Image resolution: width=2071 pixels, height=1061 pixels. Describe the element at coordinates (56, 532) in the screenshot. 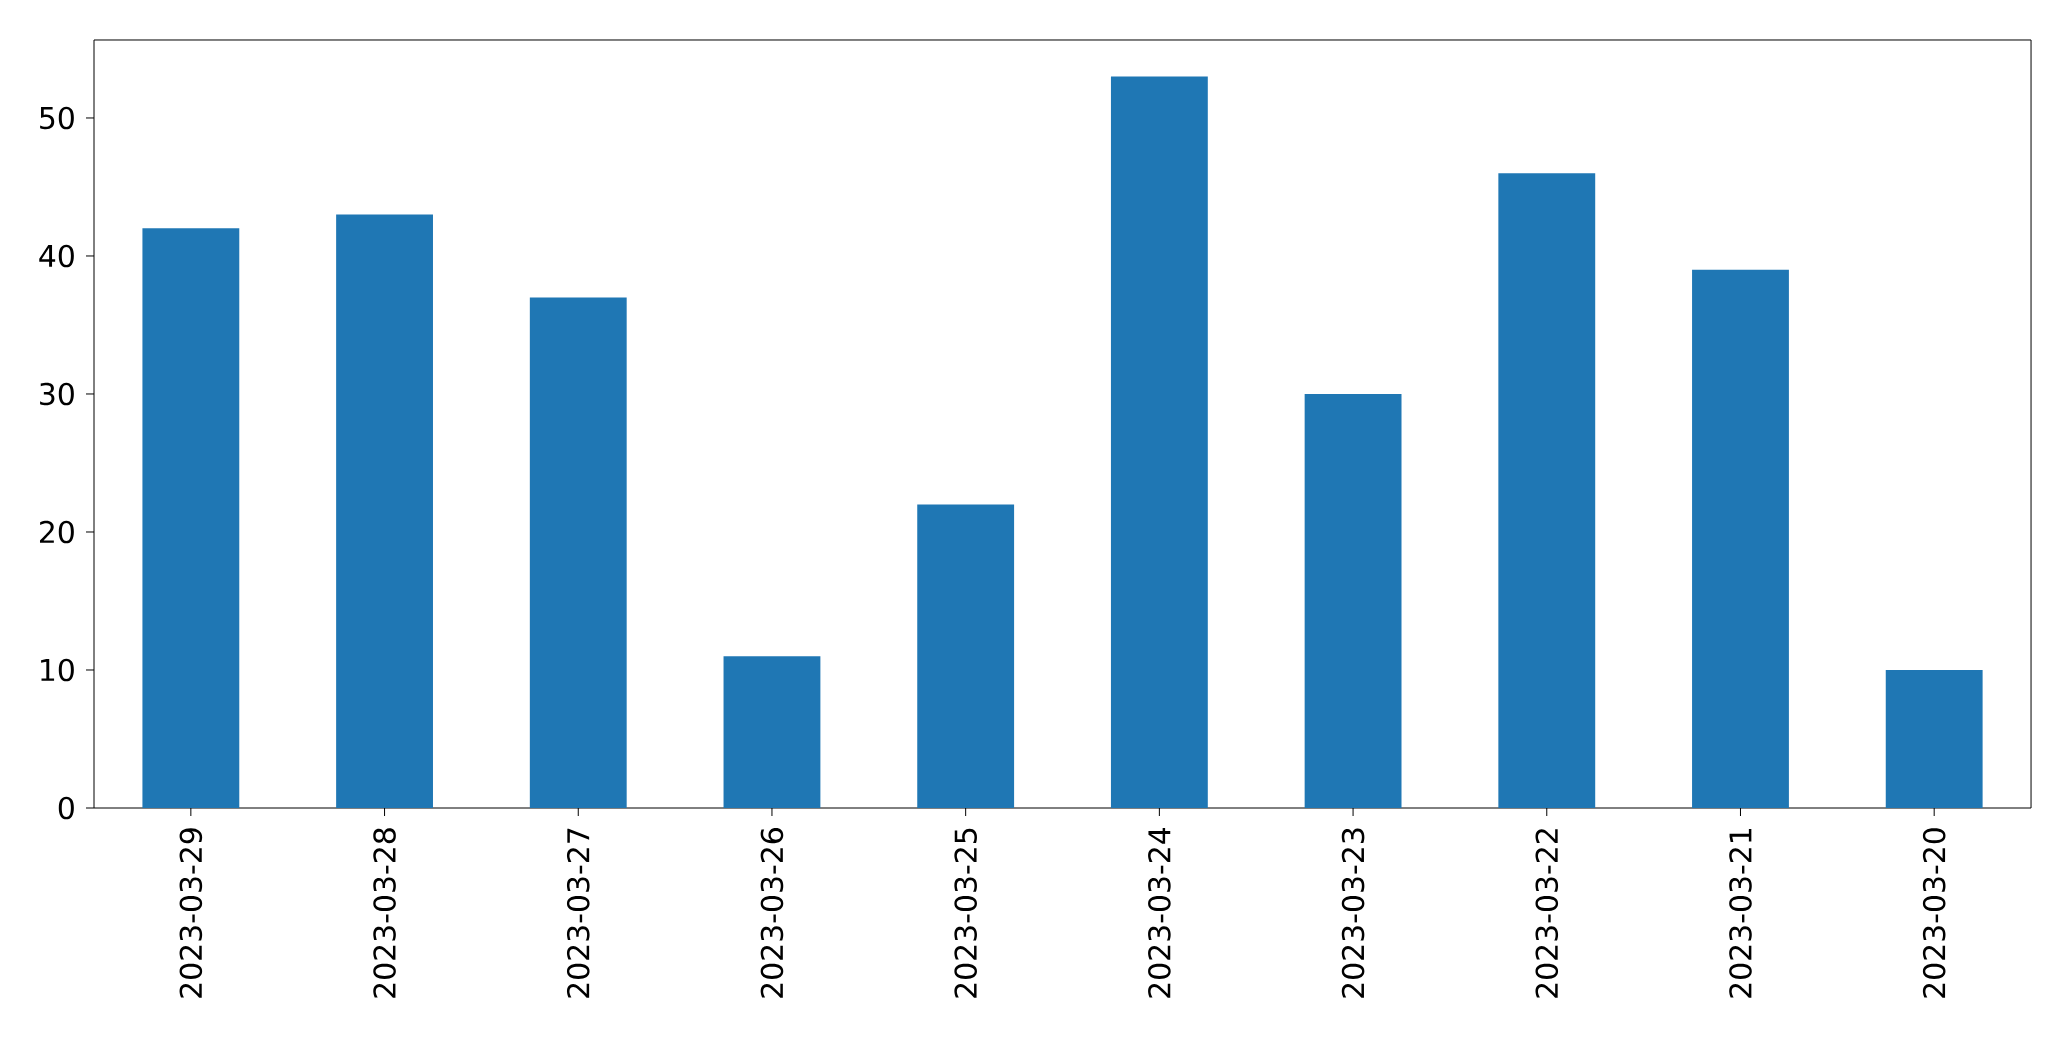

I see `y-tick-label: 20` at that location.